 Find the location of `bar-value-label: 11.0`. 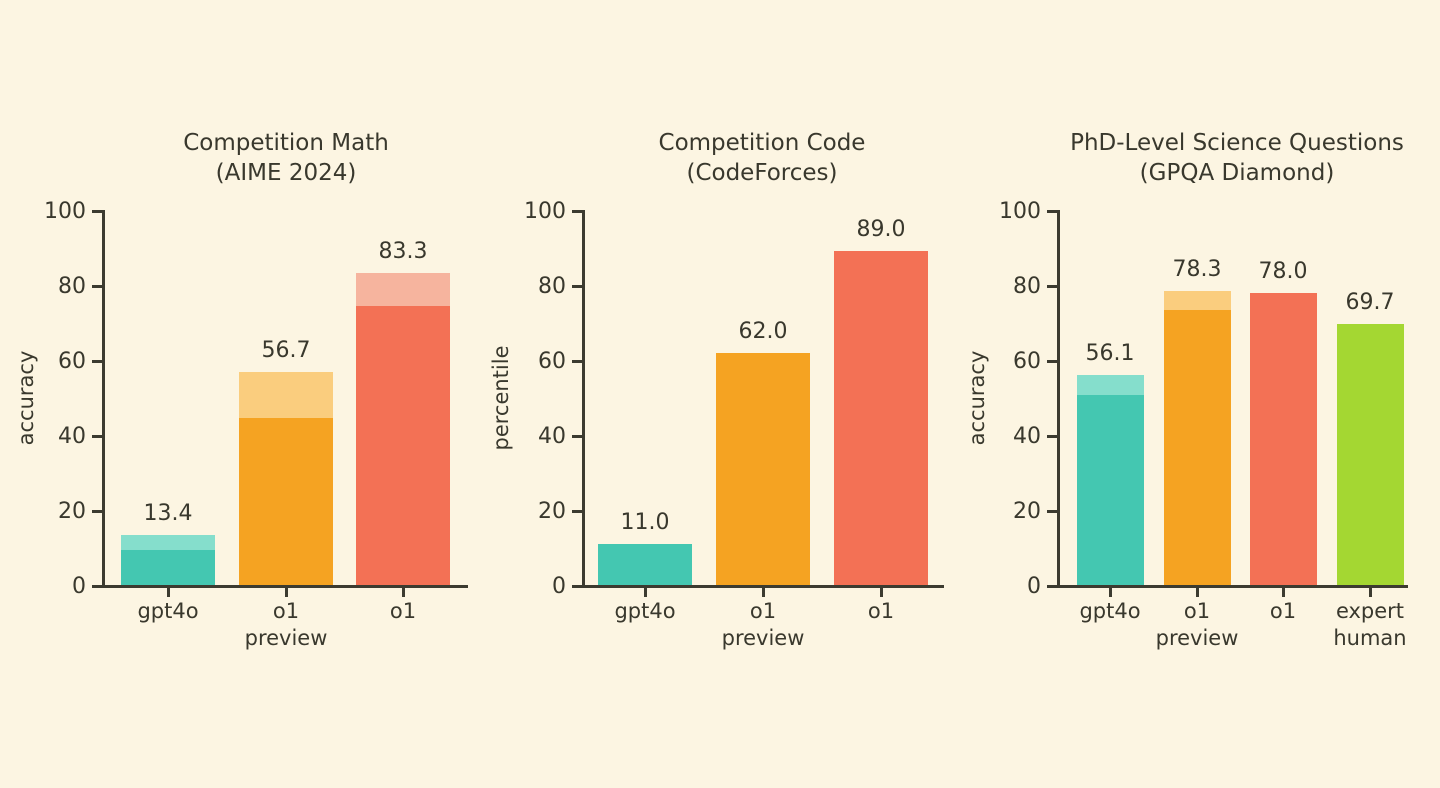

bar-value-label: 11.0 is located at coordinates (645, 522).